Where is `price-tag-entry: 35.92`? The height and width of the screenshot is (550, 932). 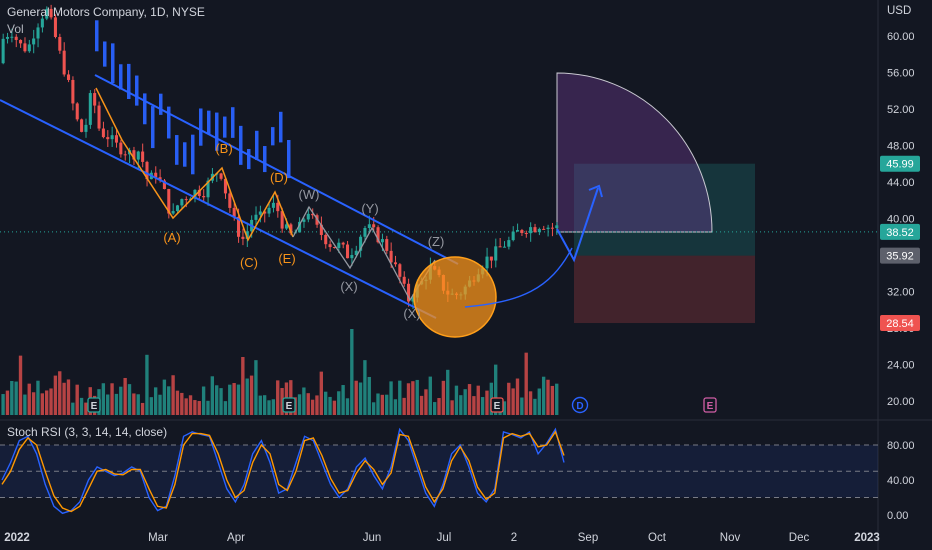
price-tag-entry: 35.92 is located at coordinates (900, 255).